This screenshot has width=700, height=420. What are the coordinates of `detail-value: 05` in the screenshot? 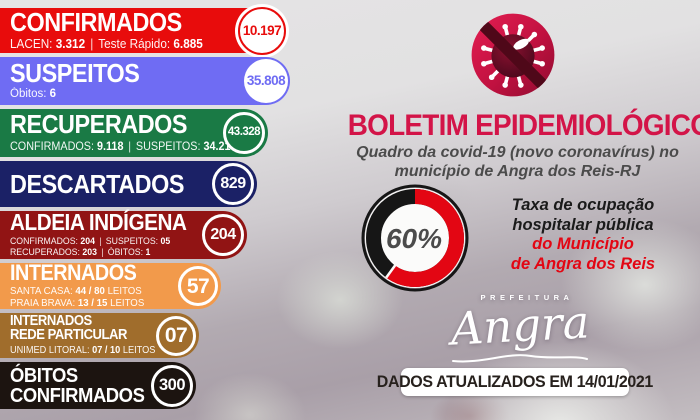 It's located at (165, 241).